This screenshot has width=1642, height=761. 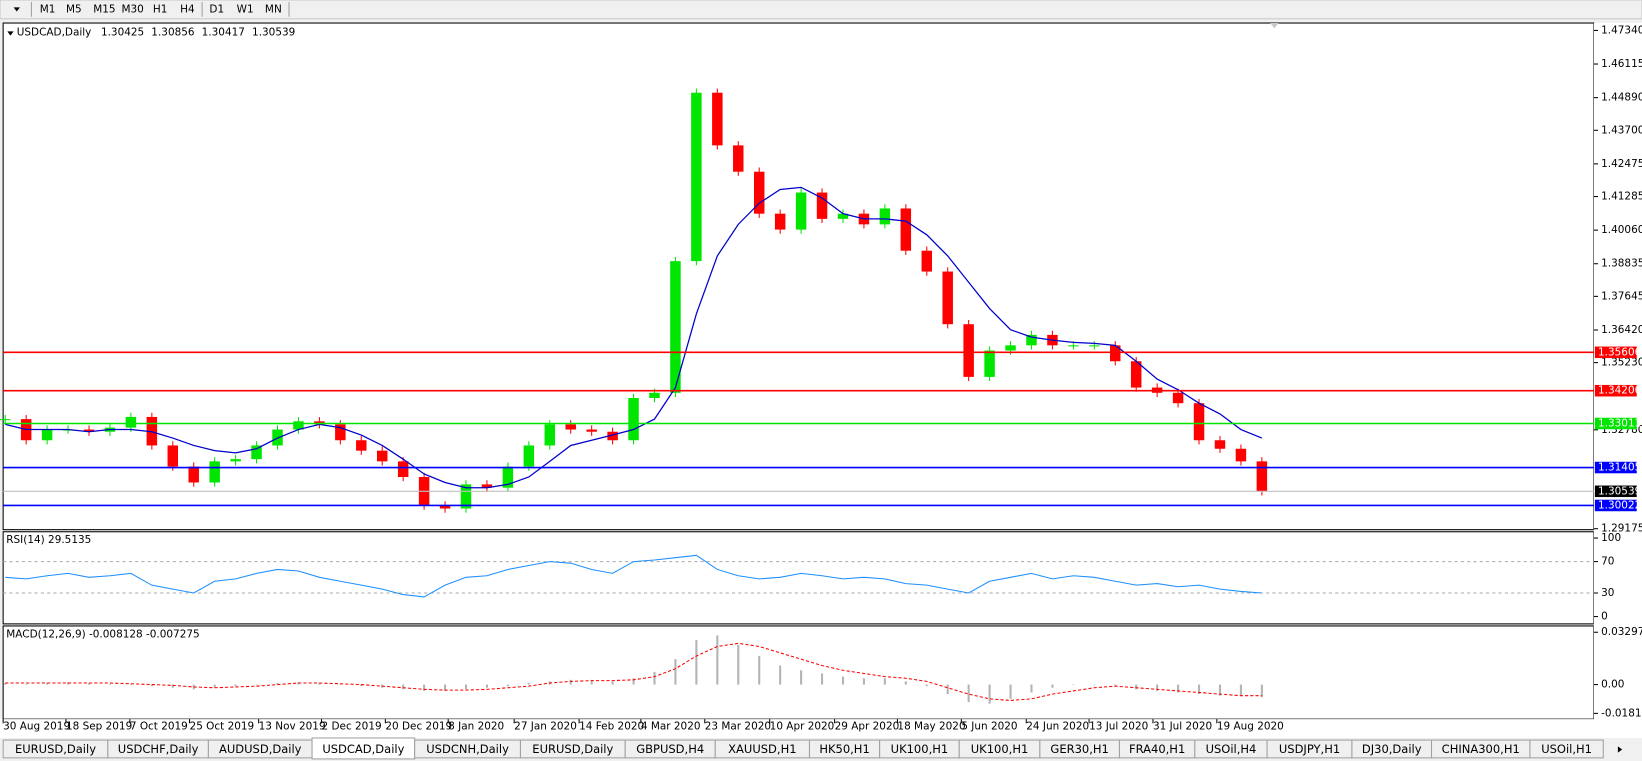 What do you see at coordinates (1604, 617) in the screenshot?
I see `y-tick-label: 0` at bounding box center [1604, 617].